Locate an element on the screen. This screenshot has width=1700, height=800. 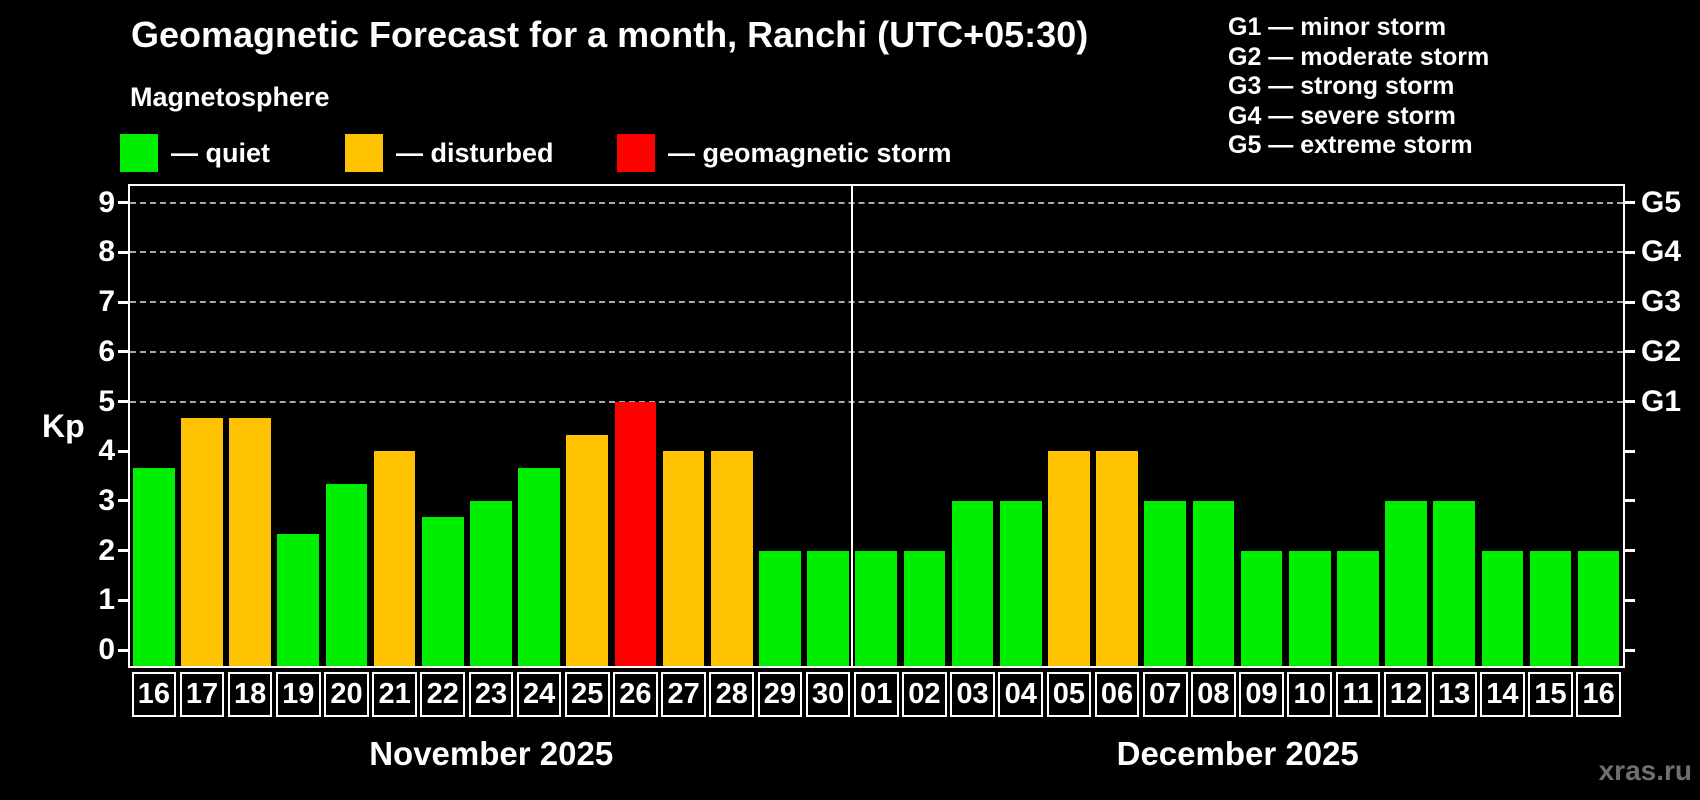
day-label-24: 24 is located at coordinates (539, 694).